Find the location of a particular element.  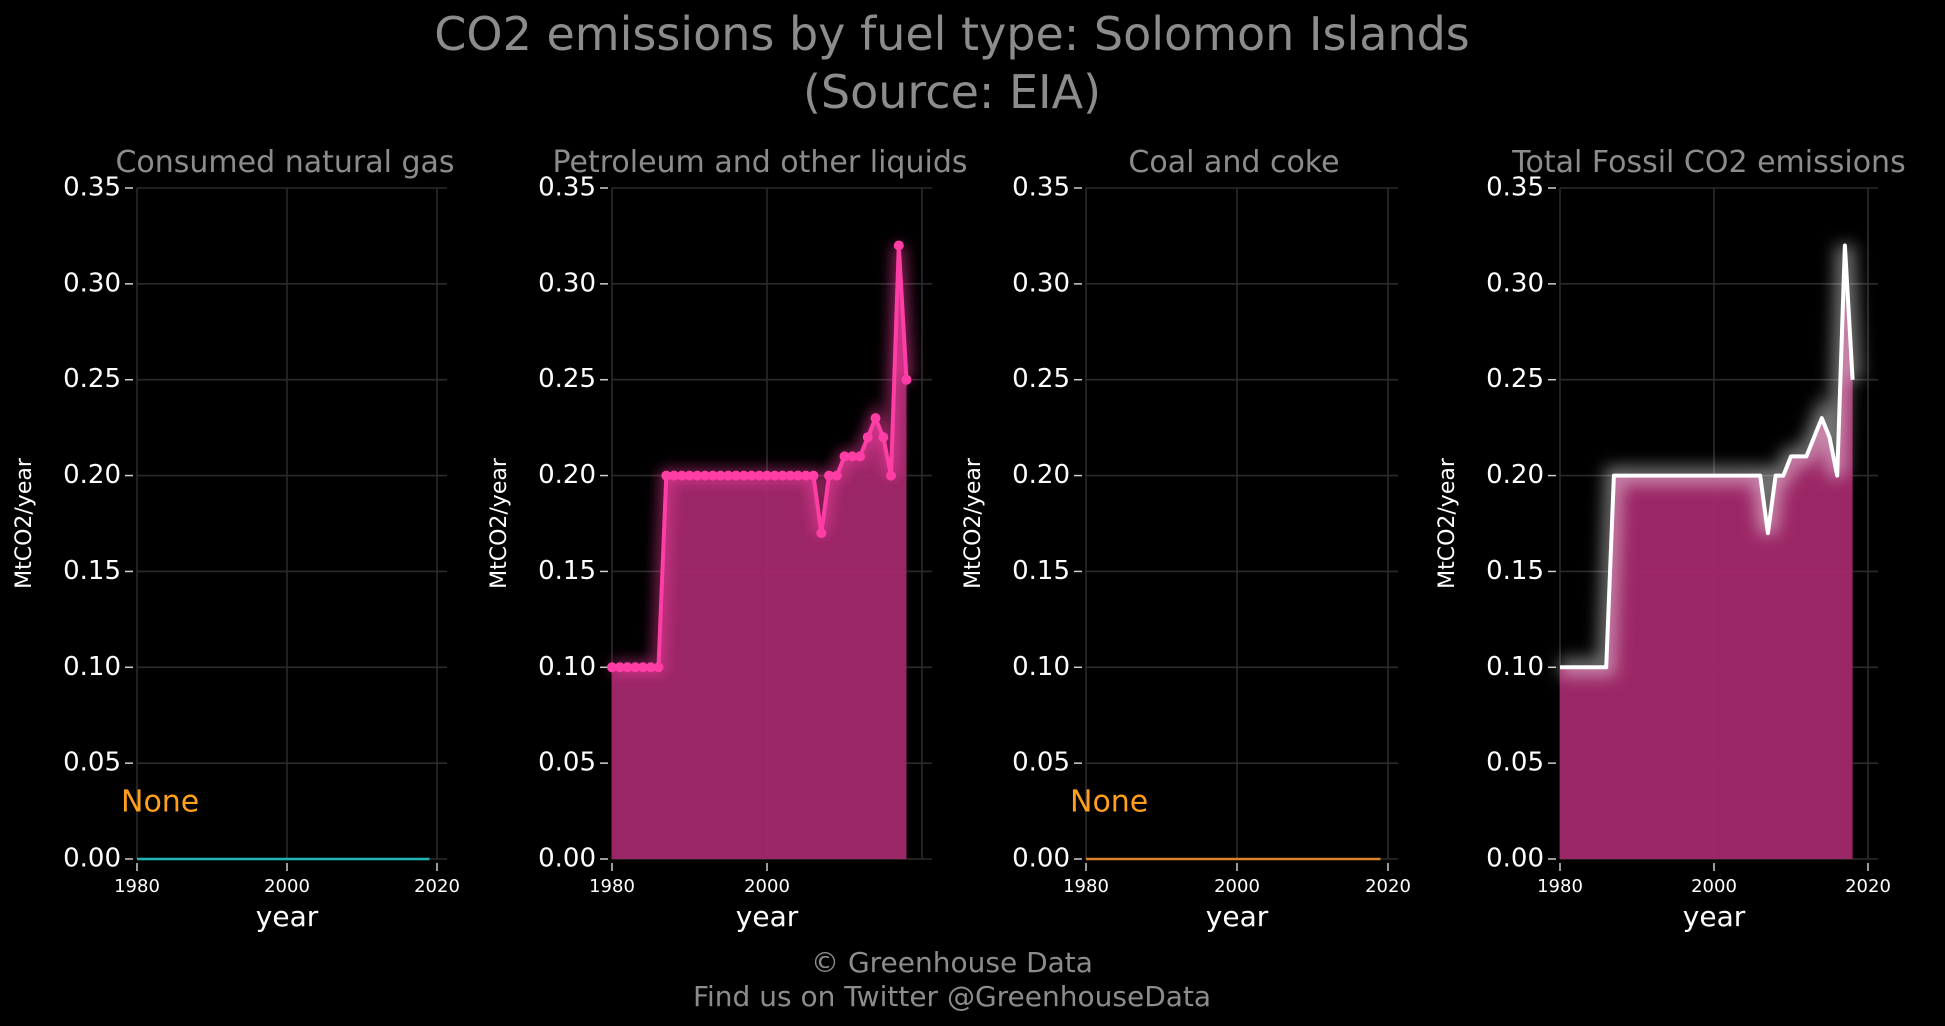

chart-subtitle: (Source: EIA) is located at coordinates (952, 92).